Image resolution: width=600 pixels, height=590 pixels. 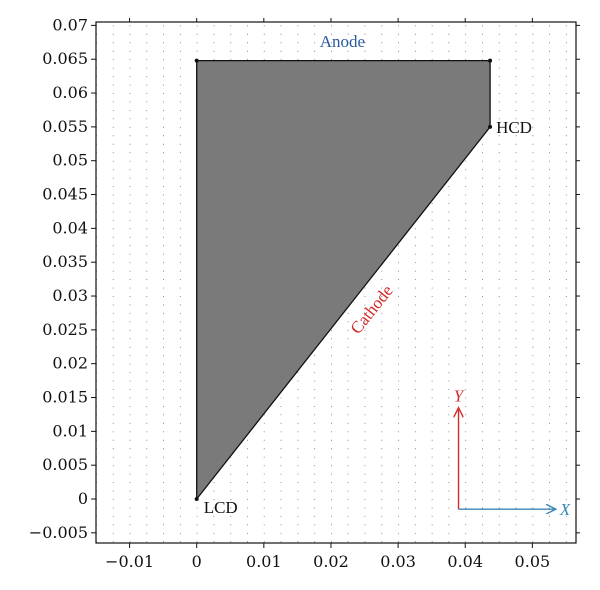 I want to click on y-tick-label: 0.03, so click(x=70, y=295).